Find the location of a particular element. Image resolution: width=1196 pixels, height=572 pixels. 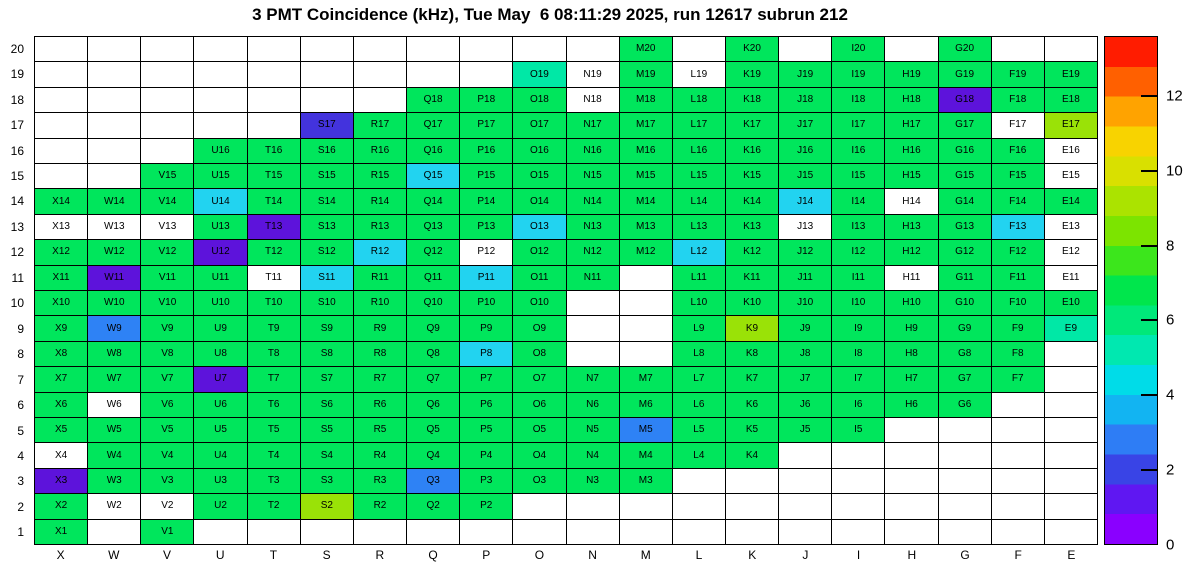

heatmap-cell: M13 is located at coordinates (646, 227).